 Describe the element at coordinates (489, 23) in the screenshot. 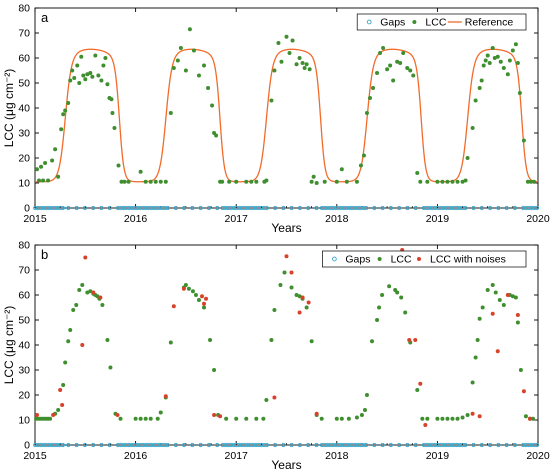

I see `legend-label: Reference` at that location.